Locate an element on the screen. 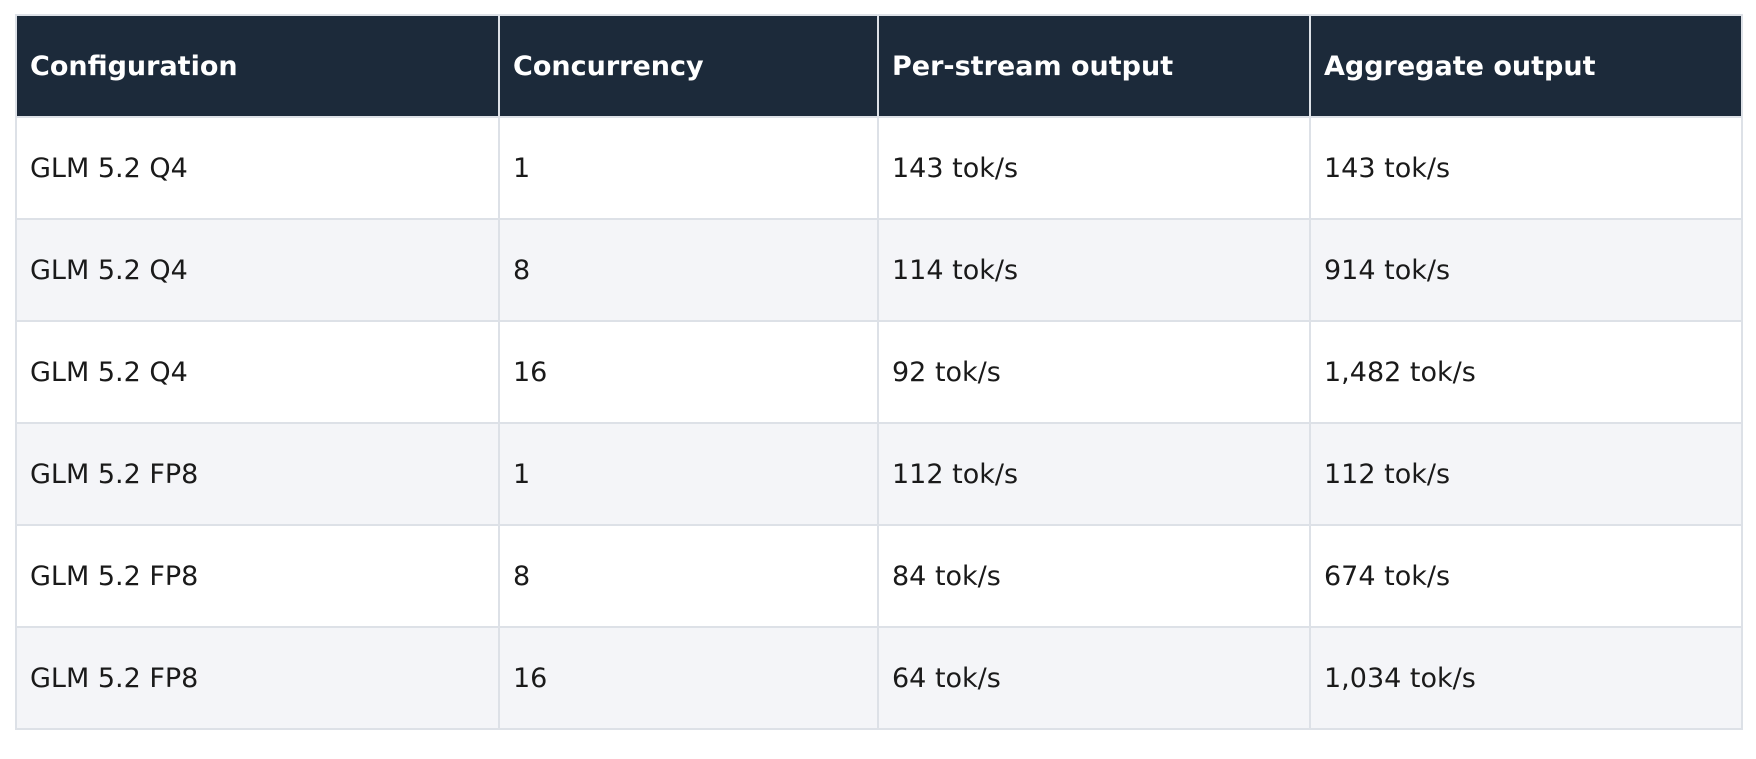 The width and height of the screenshot is (1756, 759). table-row: GLM 5.2 Q4 8 114 tok/s 914 tok/s is located at coordinates (879, 270).